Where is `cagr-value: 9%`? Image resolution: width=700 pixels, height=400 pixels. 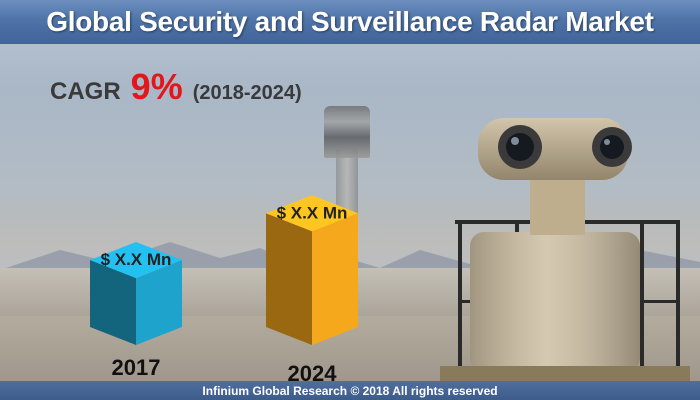
cagr-value: 9% is located at coordinates (156, 86).